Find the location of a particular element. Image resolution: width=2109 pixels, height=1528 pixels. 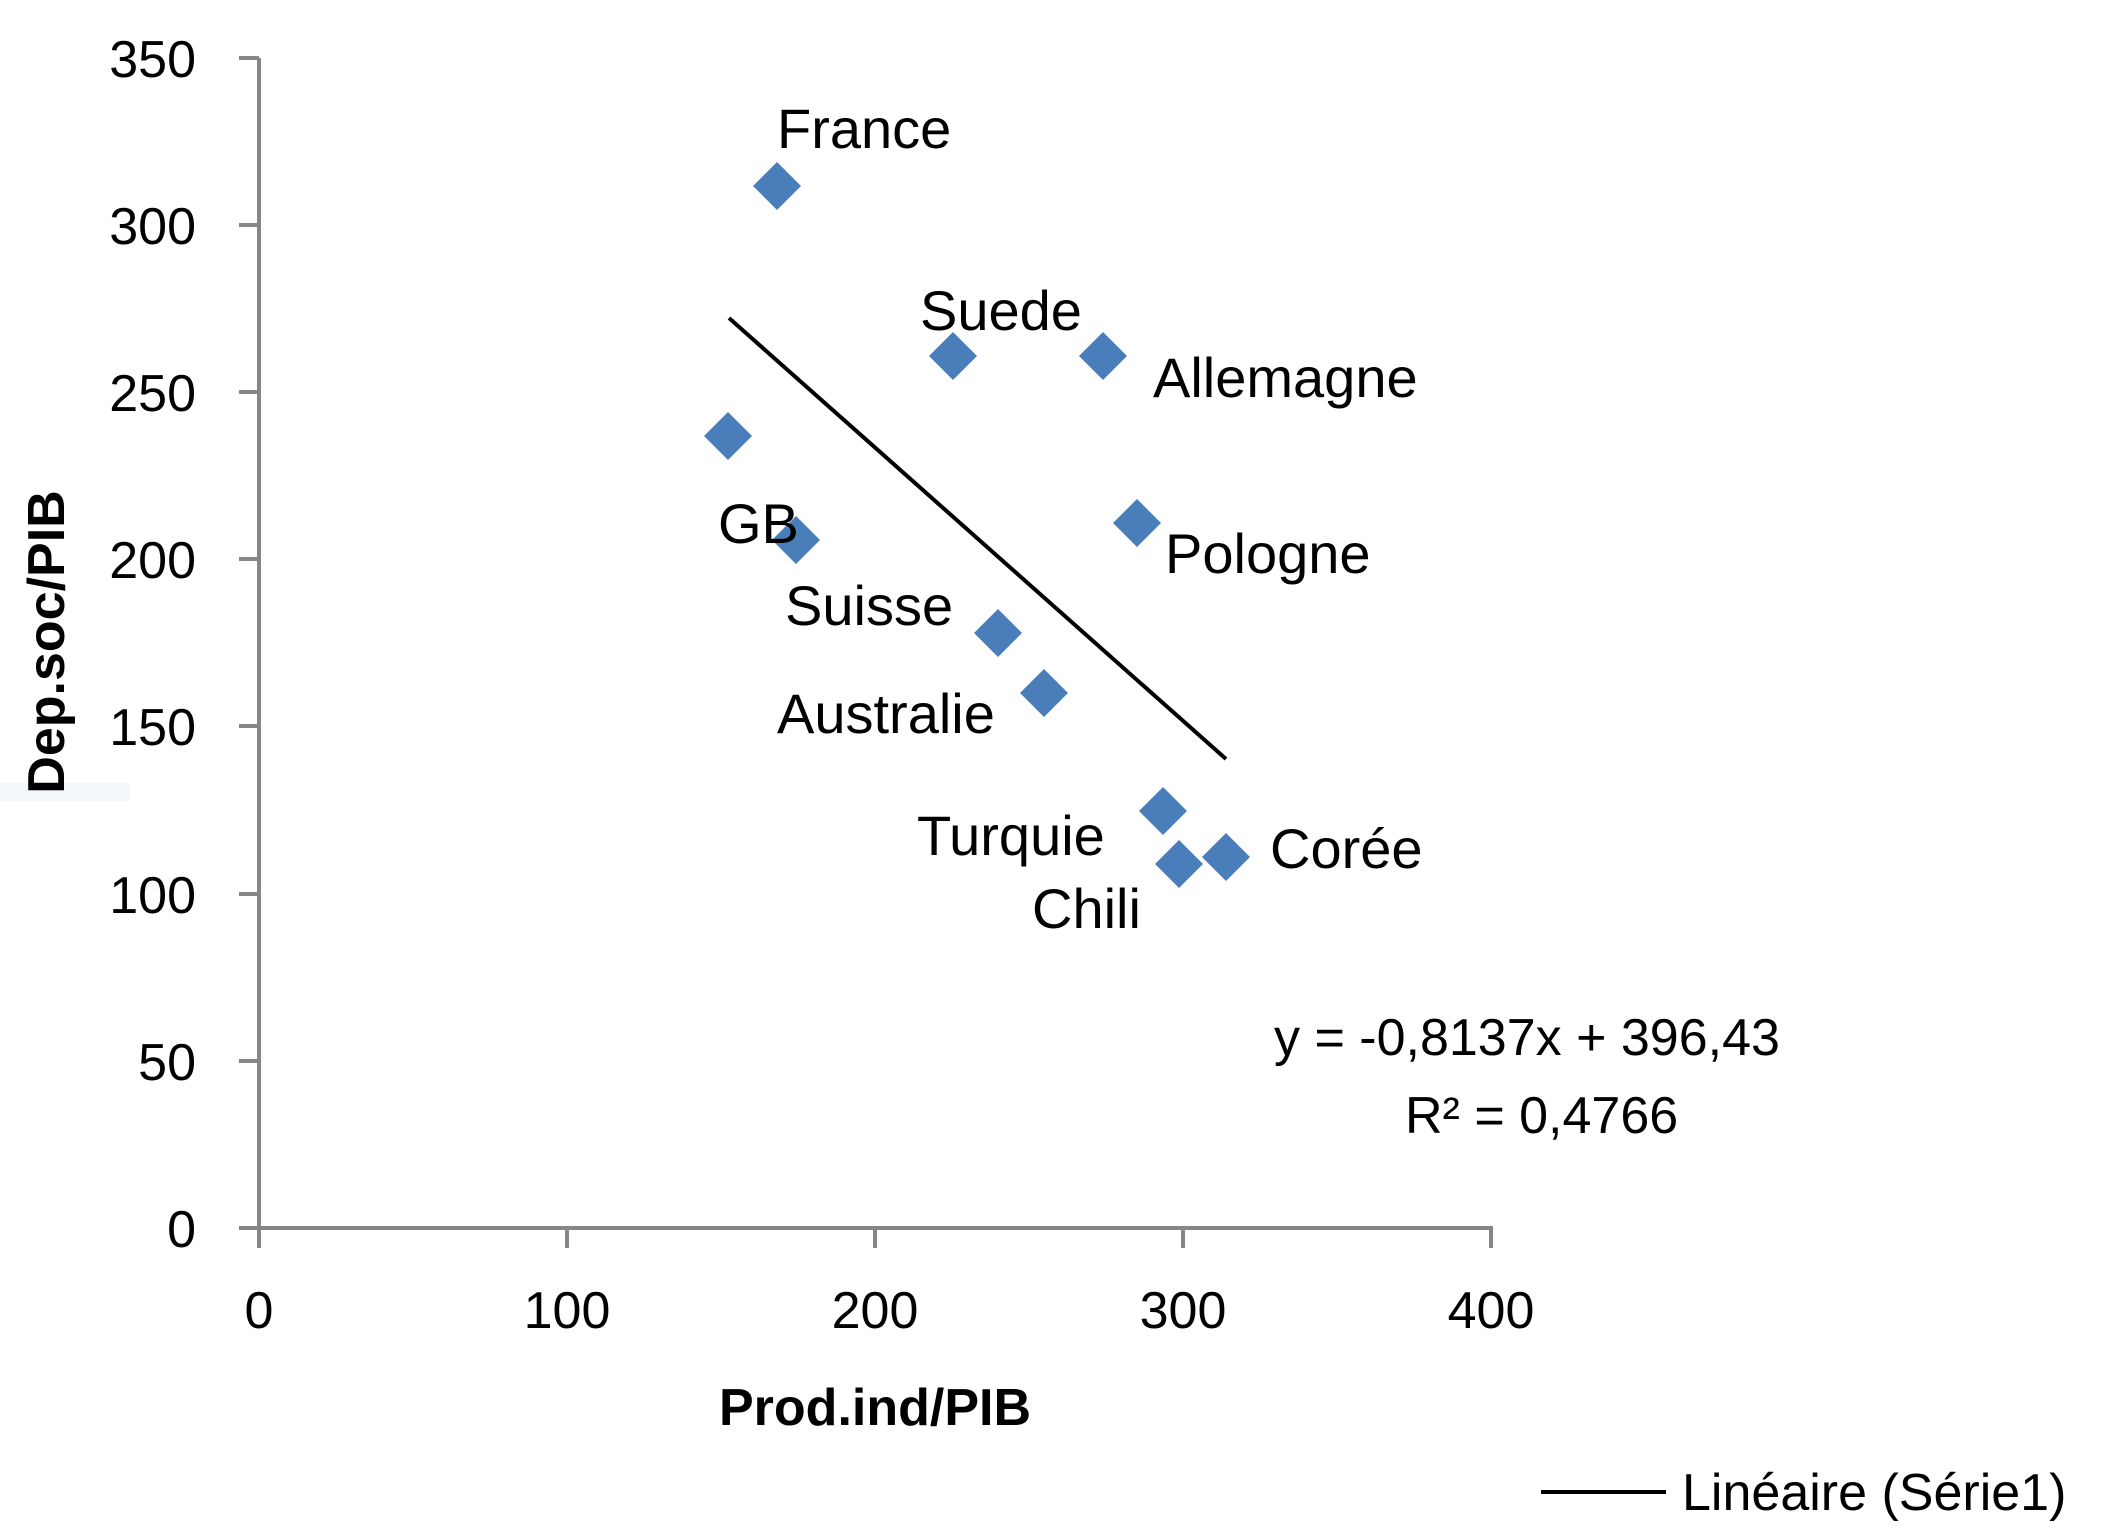

label-turquie: Turquie is located at coordinates (1011, 835).